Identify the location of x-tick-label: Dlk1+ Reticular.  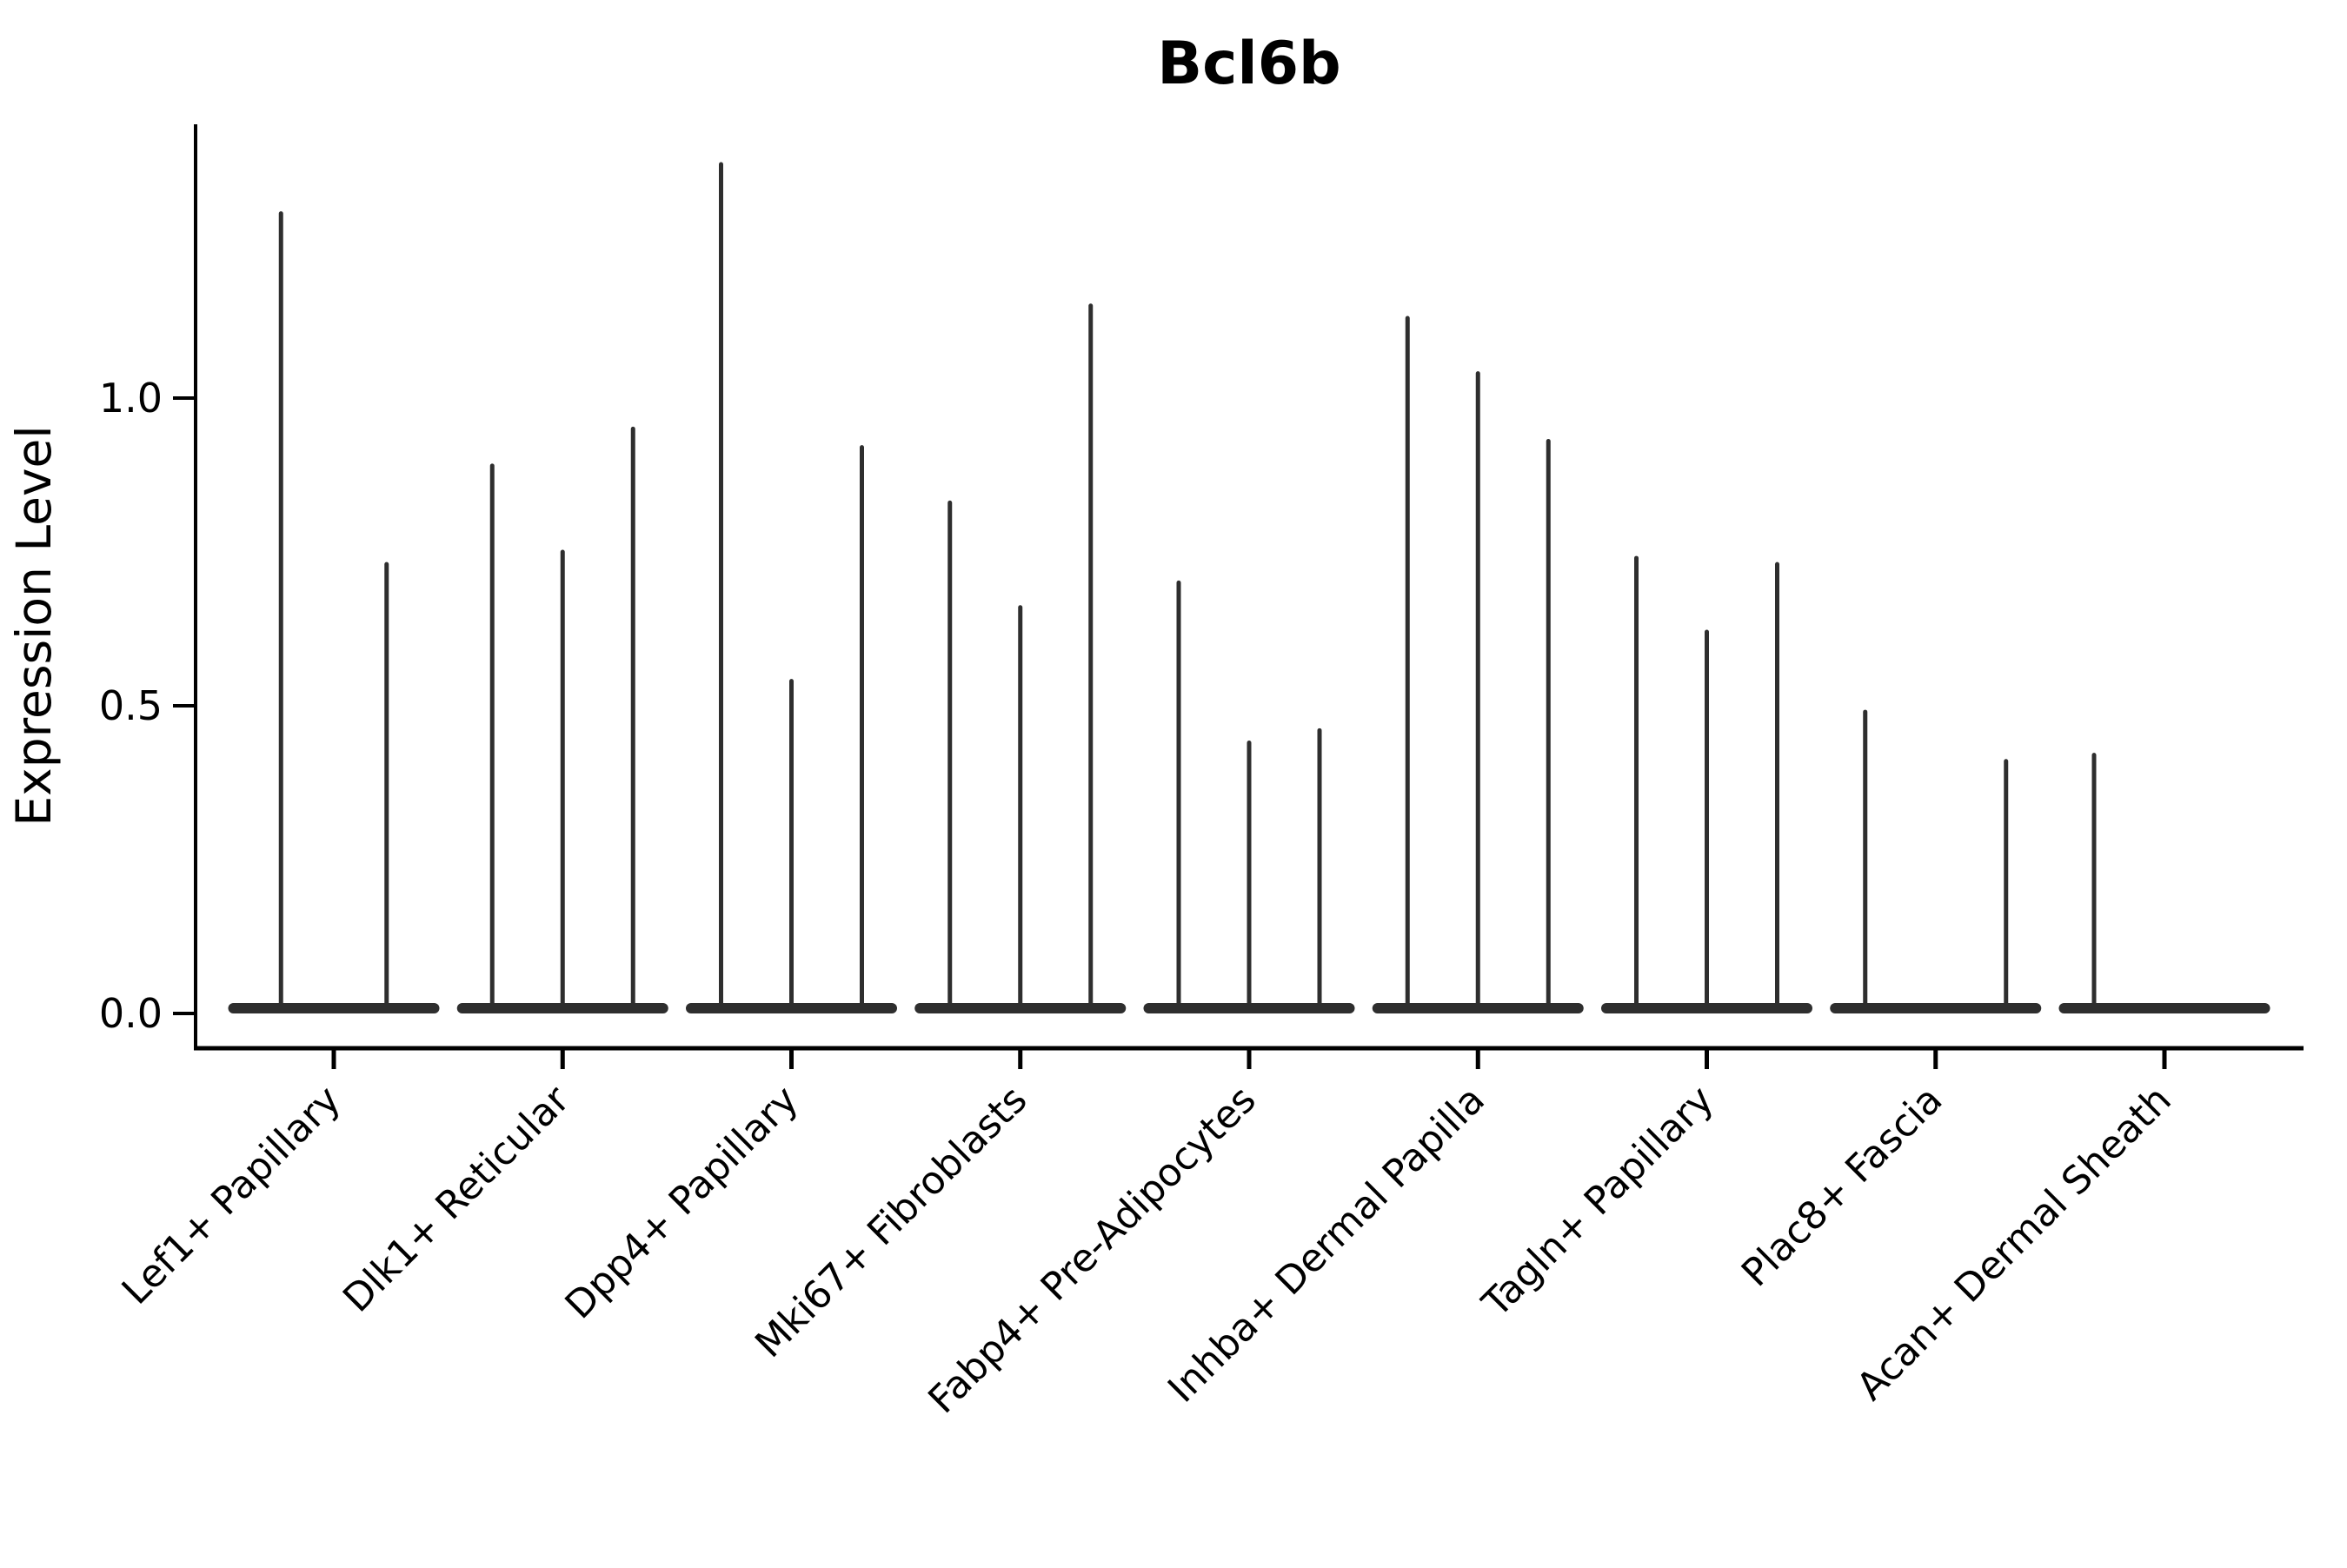
(457, 1199).